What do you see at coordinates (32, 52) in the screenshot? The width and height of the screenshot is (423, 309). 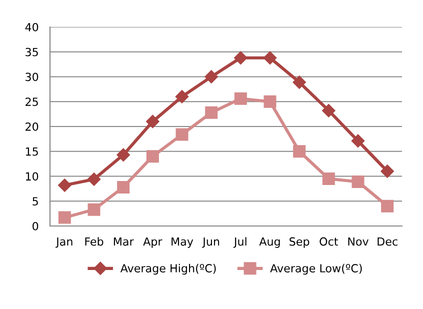 I see `y-tick-label: 35` at bounding box center [32, 52].